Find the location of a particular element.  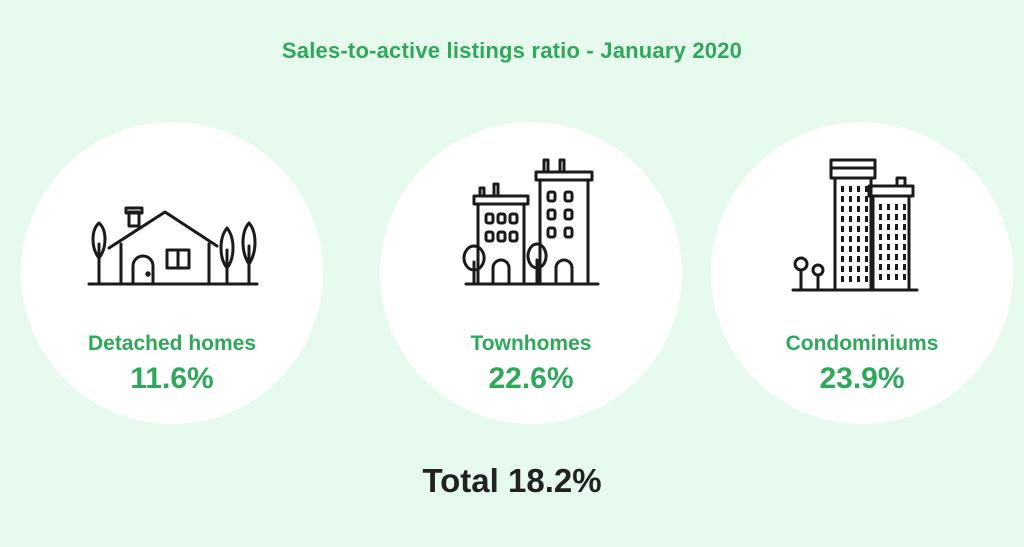

card-value: 11.6% is located at coordinates (172, 378).